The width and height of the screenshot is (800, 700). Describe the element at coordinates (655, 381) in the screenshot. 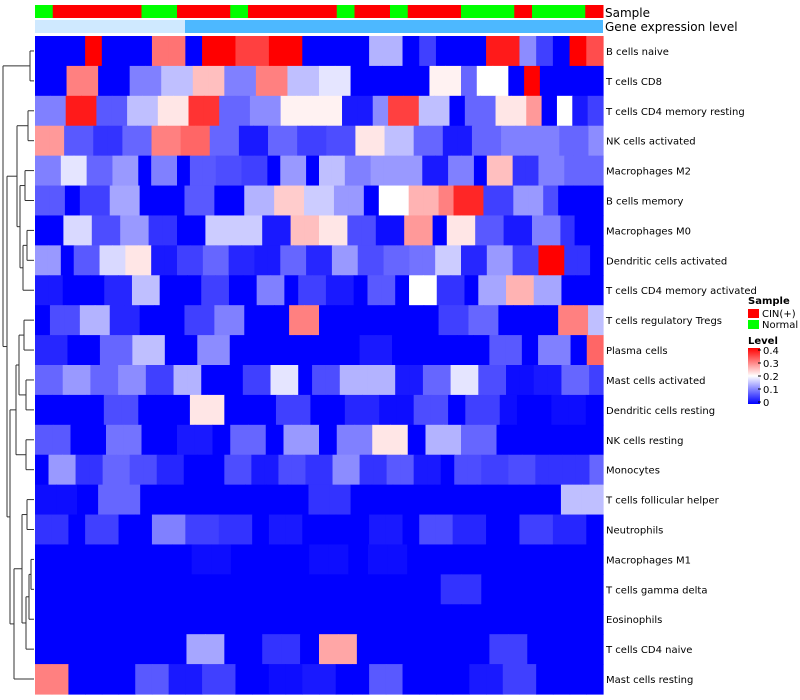

I see `row-label: Mast cells activated` at that location.